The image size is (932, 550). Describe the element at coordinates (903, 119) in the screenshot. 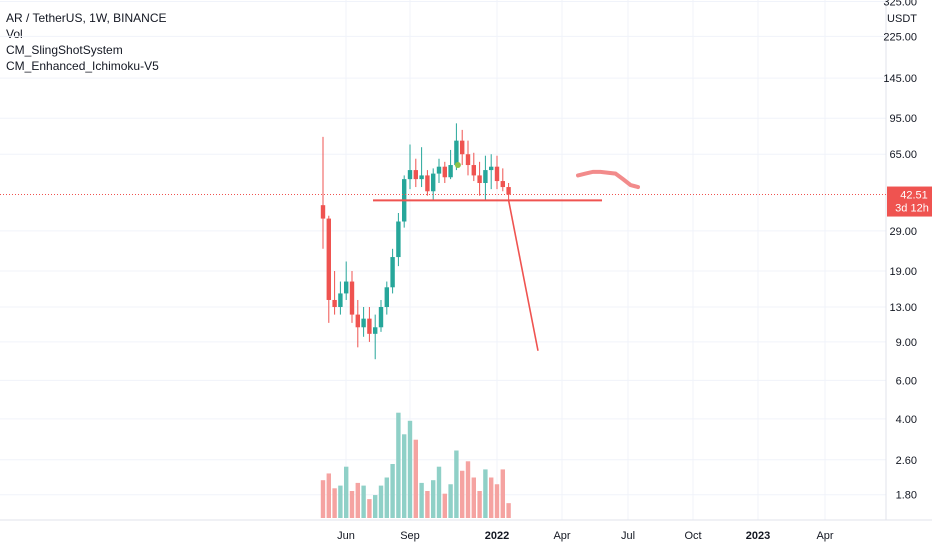

I see `price-tick-label: 95.00` at that location.